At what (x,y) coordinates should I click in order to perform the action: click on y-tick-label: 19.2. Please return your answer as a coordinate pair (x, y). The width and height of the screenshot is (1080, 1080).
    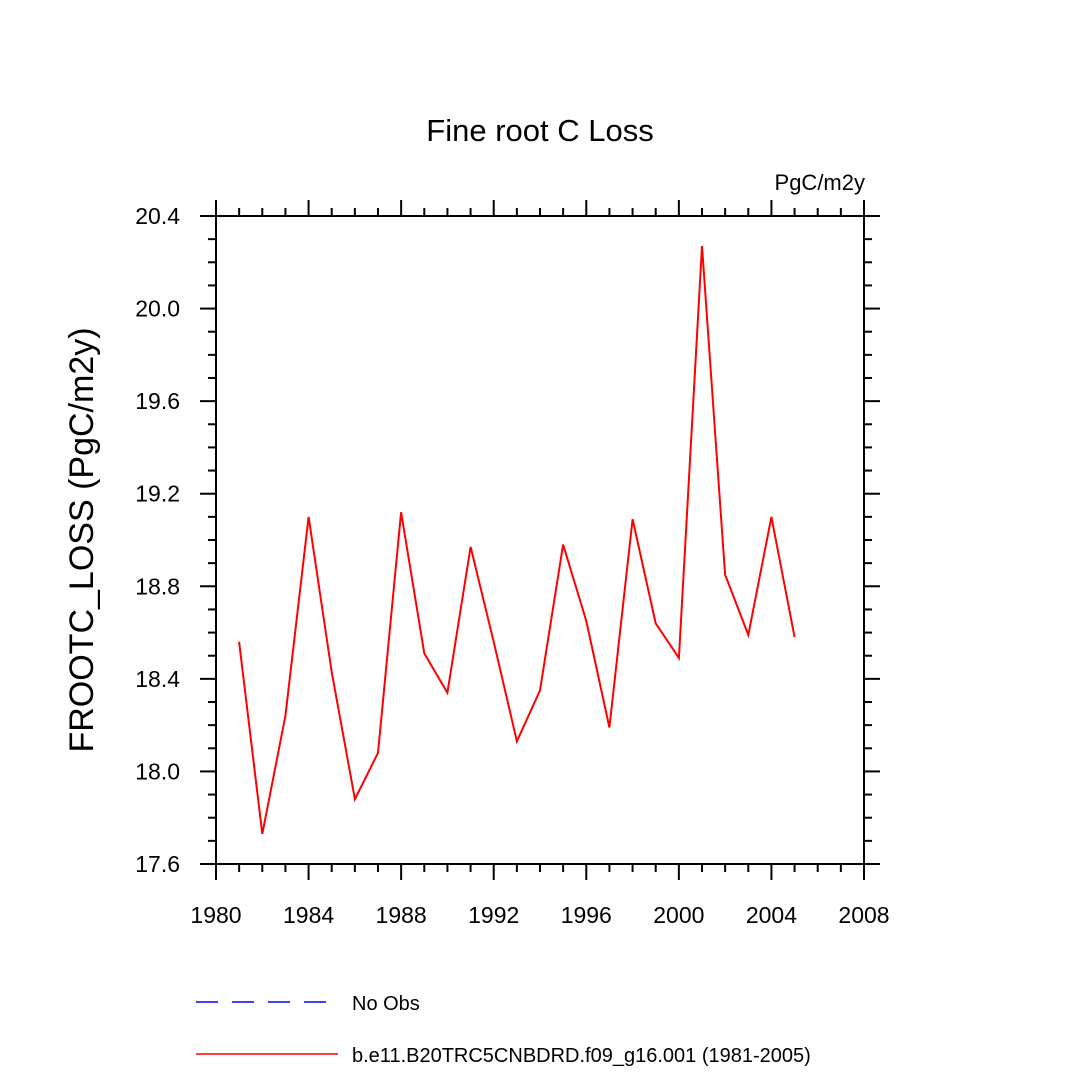
    Looking at the image, I should click on (157, 494).